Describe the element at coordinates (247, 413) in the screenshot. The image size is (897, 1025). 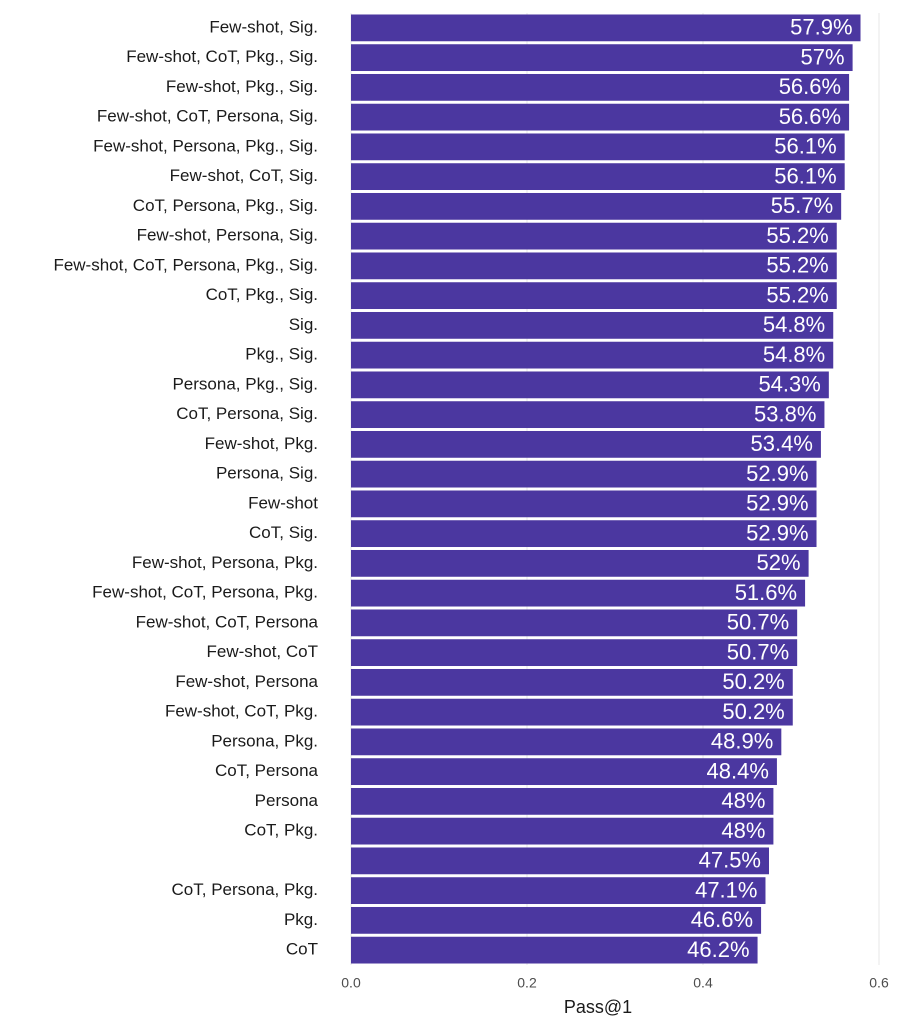
I see `y-tick-label: CoT, Persona, Sig.` at that location.